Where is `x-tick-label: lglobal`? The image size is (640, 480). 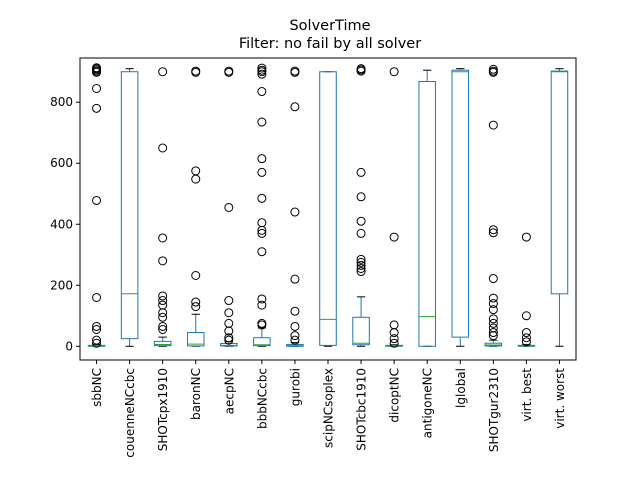
x-tick-label: lglobal is located at coordinates (461, 388).